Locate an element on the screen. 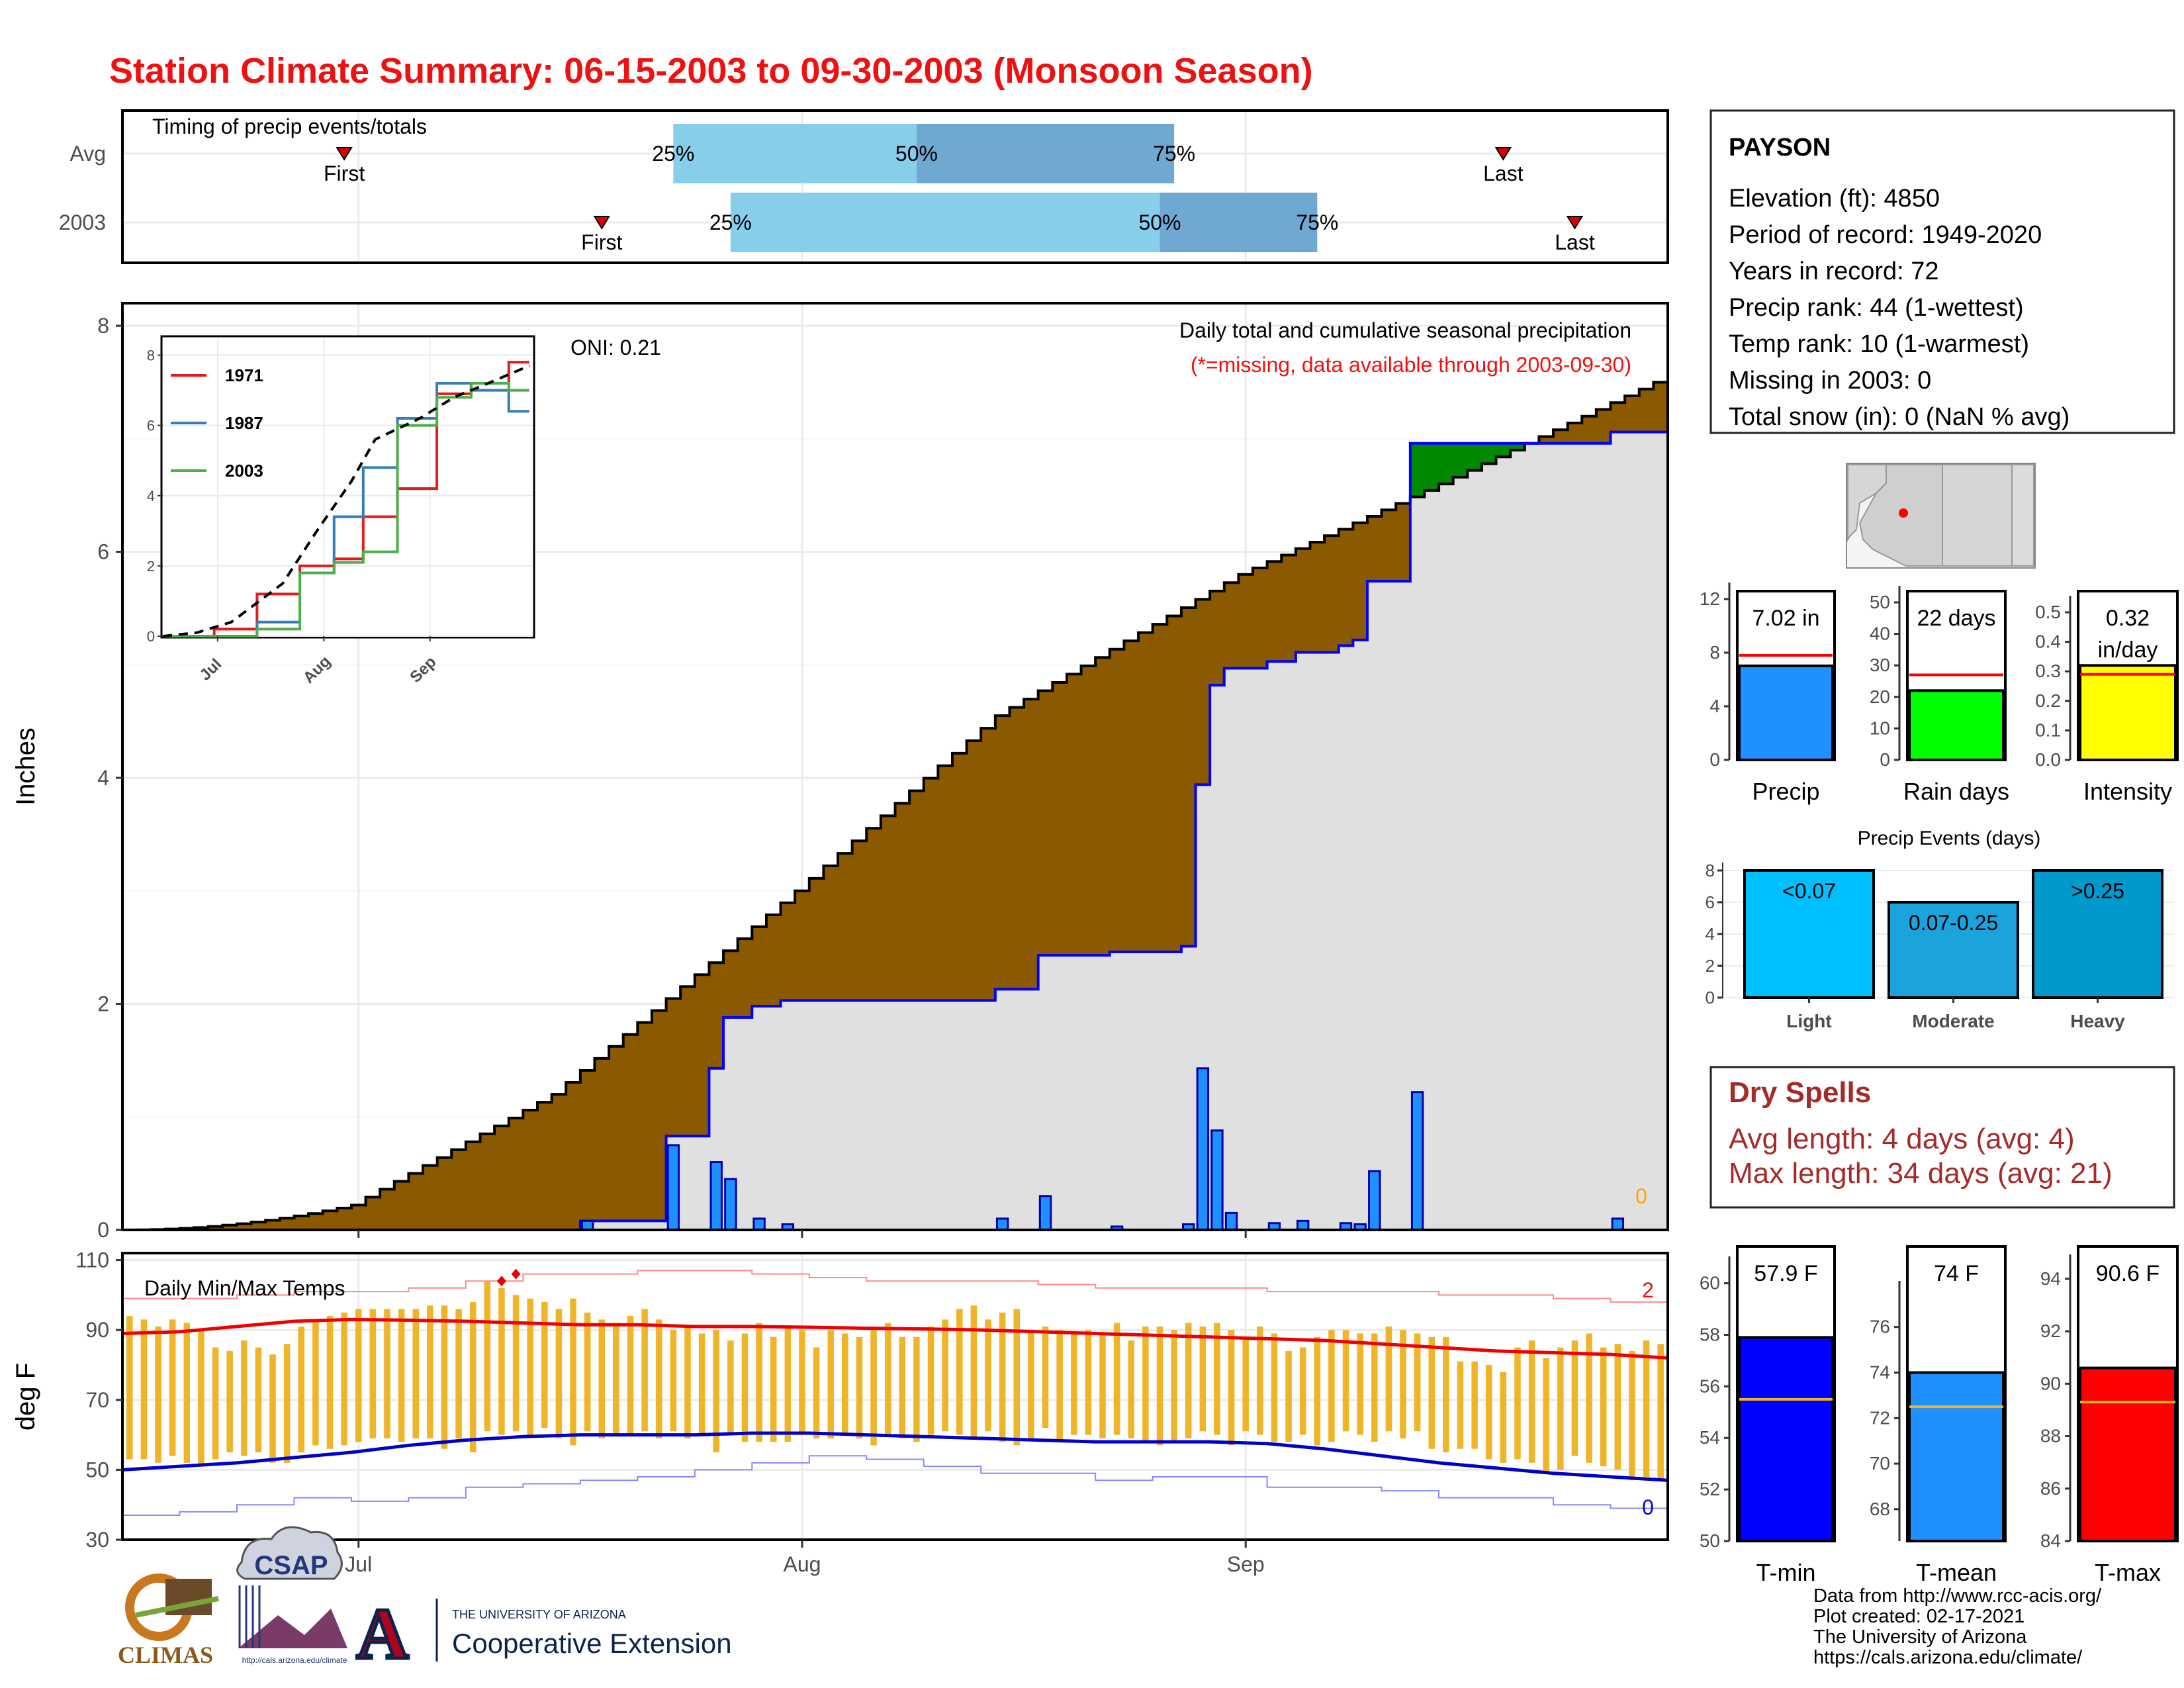  timing-avg-q-label-1: 50% is located at coordinates (916, 153).